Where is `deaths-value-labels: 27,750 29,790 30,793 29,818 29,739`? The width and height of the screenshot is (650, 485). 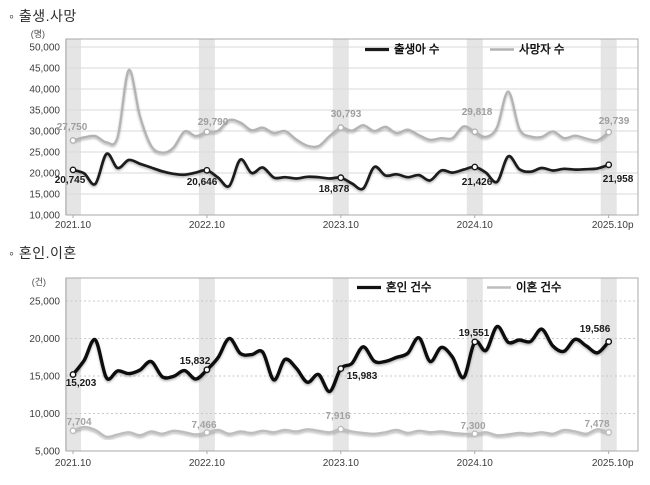 deaths-value-labels: 27,750 29,790 30,793 29,818 29,739 is located at coordinates (343, 120).